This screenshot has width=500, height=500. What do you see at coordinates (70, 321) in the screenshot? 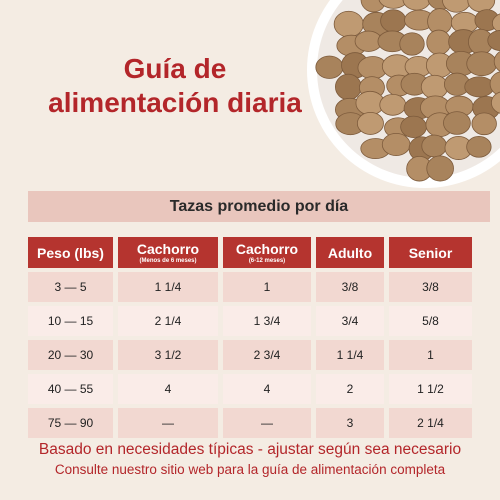
I see `table-cell: 10 — 15` at bounding box center [70, 321].